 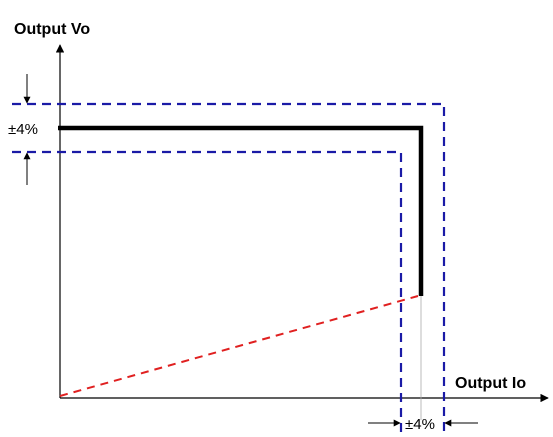 I want to click on voltage-tolerance-marker: ±4%, so click(x=23, y=129).